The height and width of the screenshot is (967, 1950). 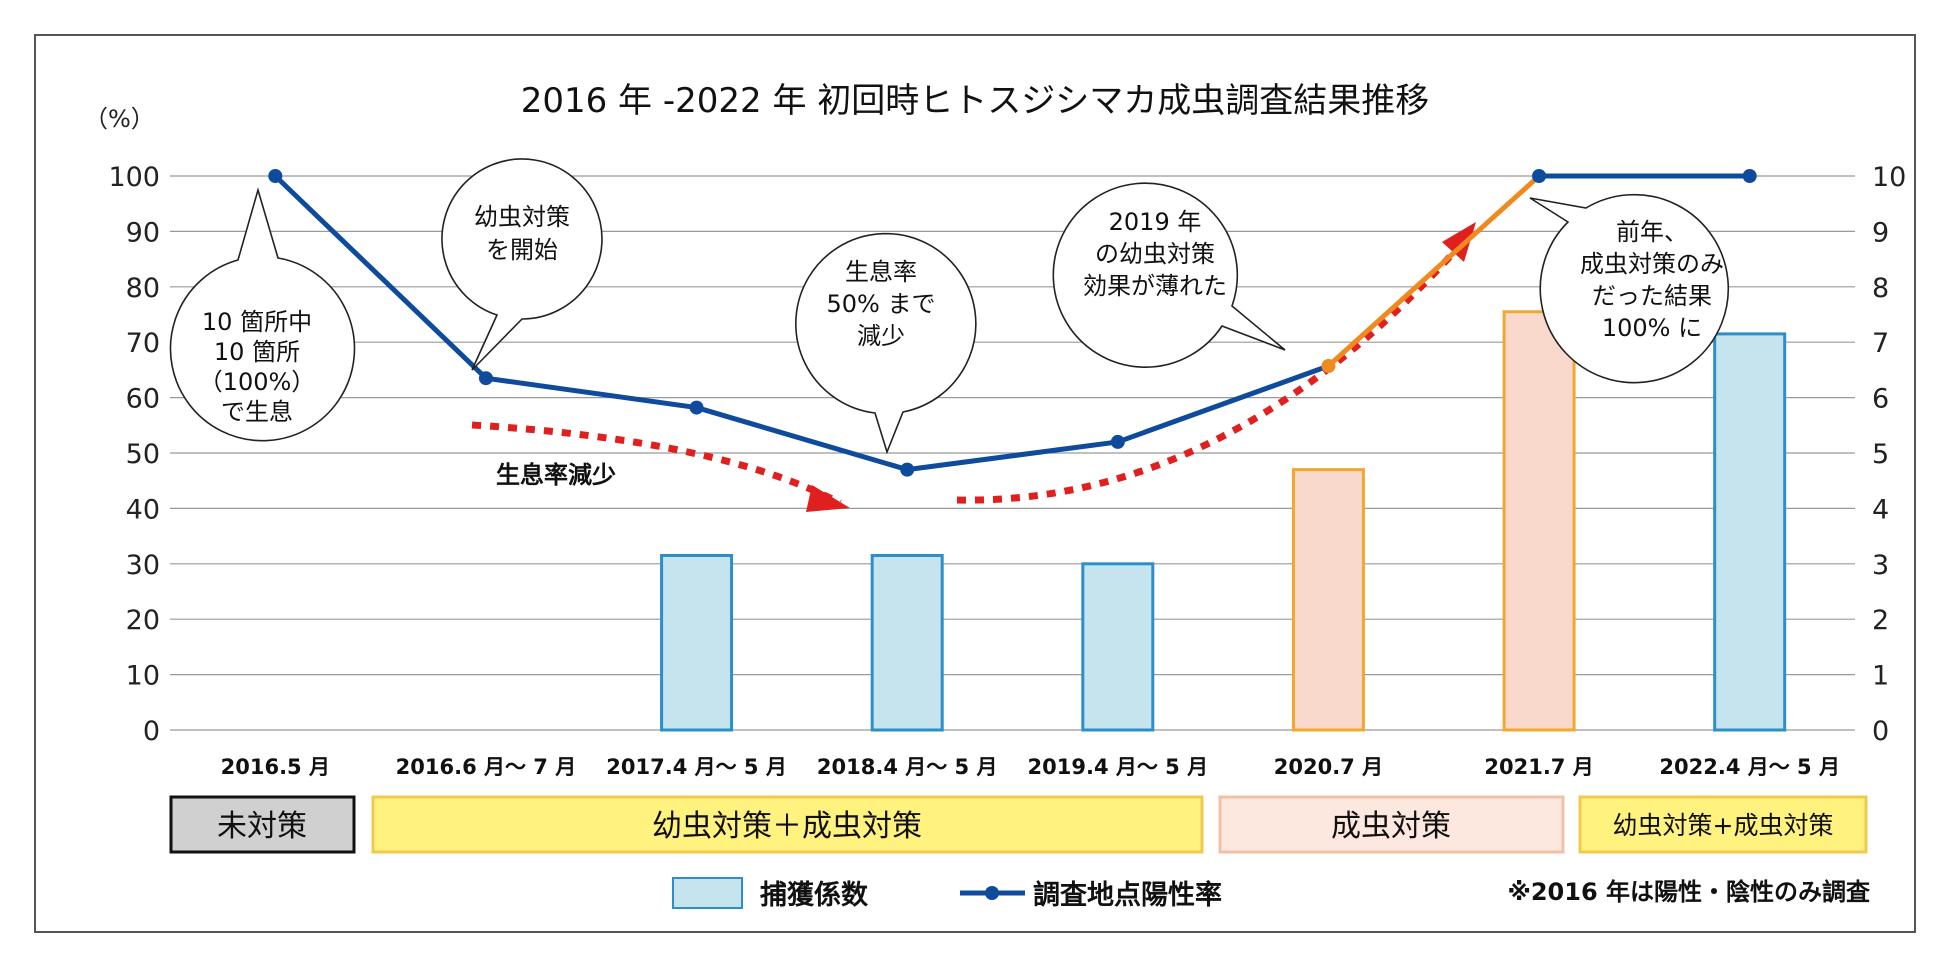 I want to click on annotation-bubble-c: 生息率 50% まで 減少, so click(x=886, y=343).